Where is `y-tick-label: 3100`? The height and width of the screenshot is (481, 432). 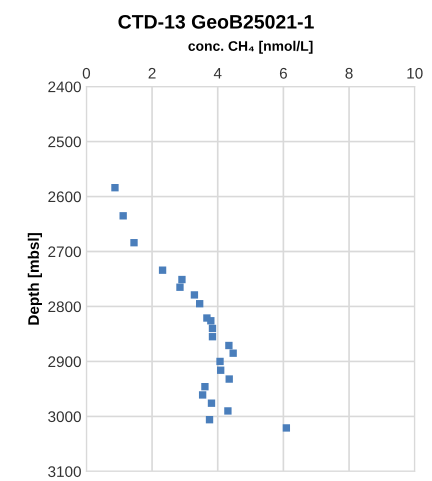 y-tick-label: 3100 is located at coordinates (64, 472).